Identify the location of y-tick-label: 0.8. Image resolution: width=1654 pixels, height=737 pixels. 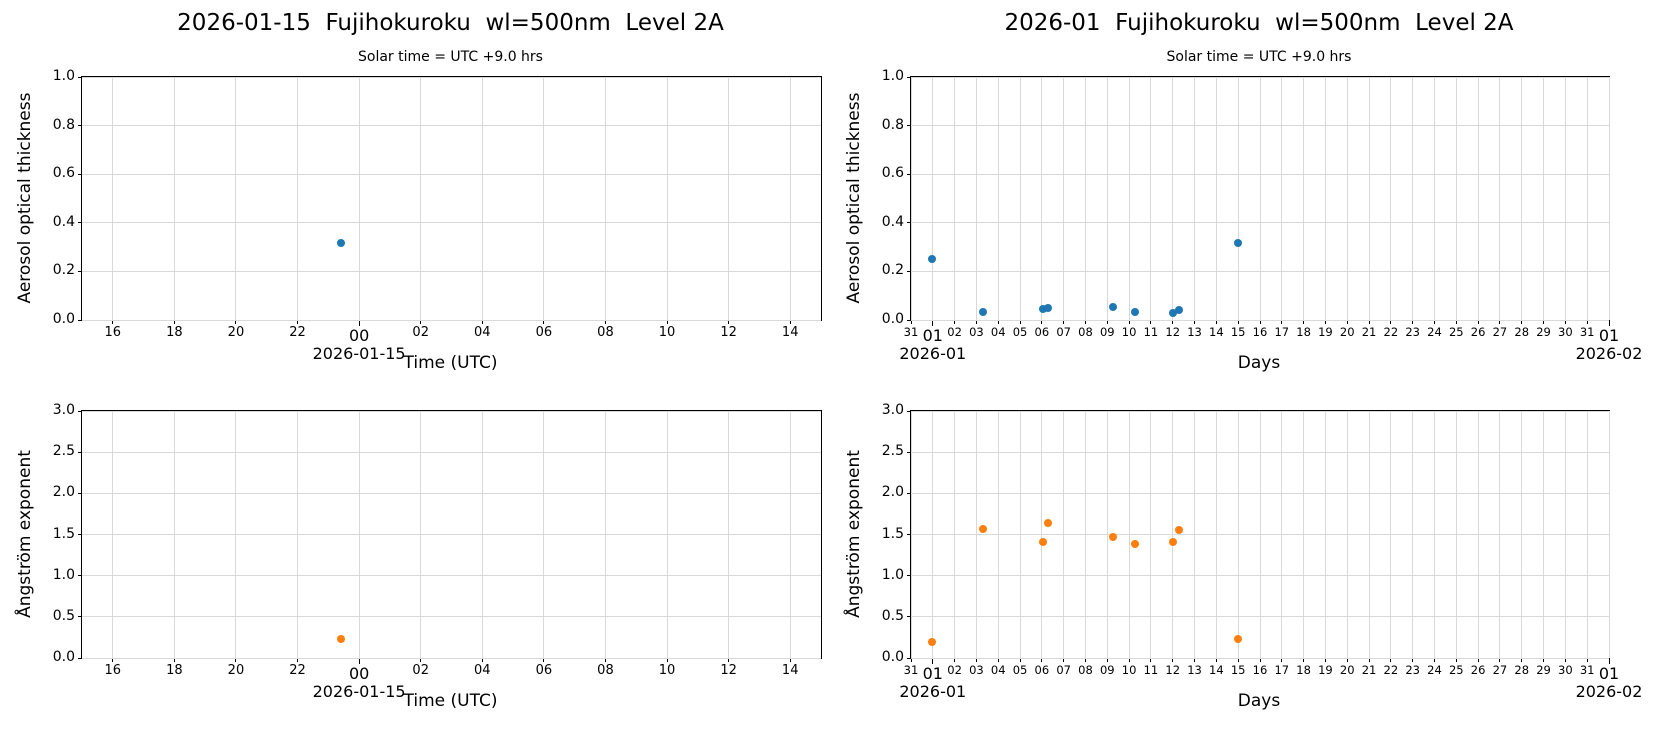
(892, 124).